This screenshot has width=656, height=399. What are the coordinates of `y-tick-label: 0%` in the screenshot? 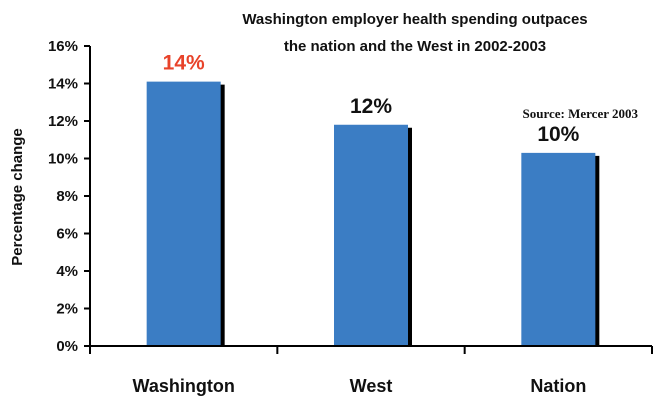 It's located at (67, 346).